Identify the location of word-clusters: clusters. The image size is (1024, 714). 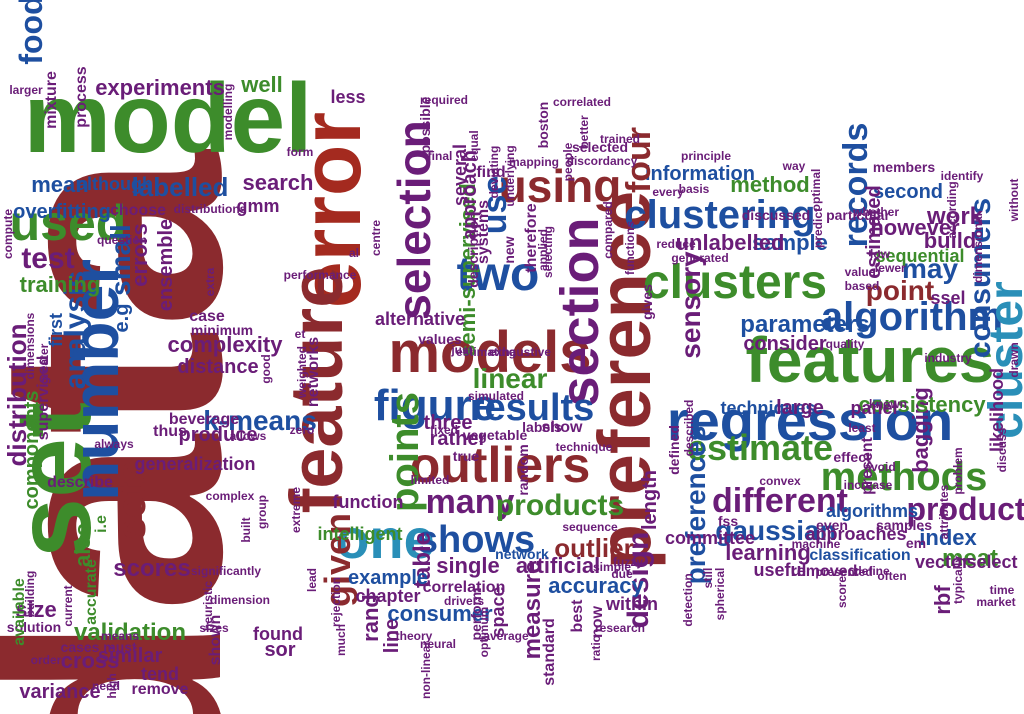
(735, 282).